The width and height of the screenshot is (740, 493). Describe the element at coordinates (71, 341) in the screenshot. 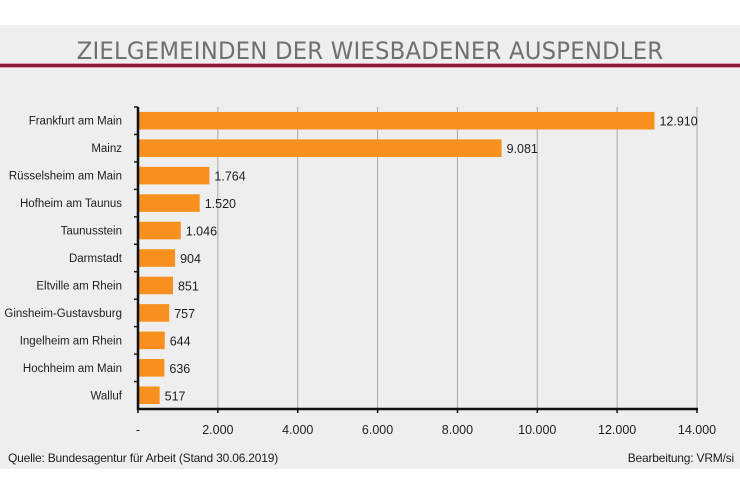

I see `category-label: Ingelheim am Rhein` at that location.